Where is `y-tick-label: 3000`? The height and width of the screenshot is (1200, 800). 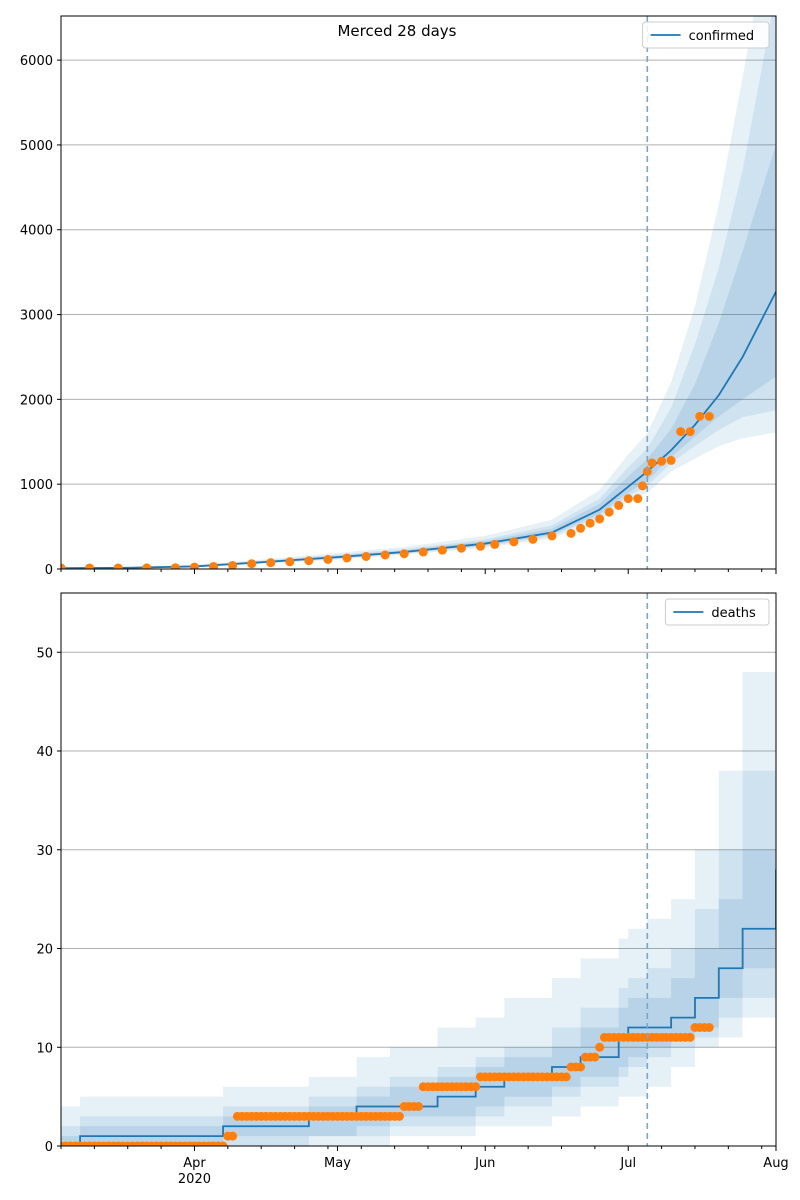
y-tick-label: 3000 is located at coordinates (36, 316).